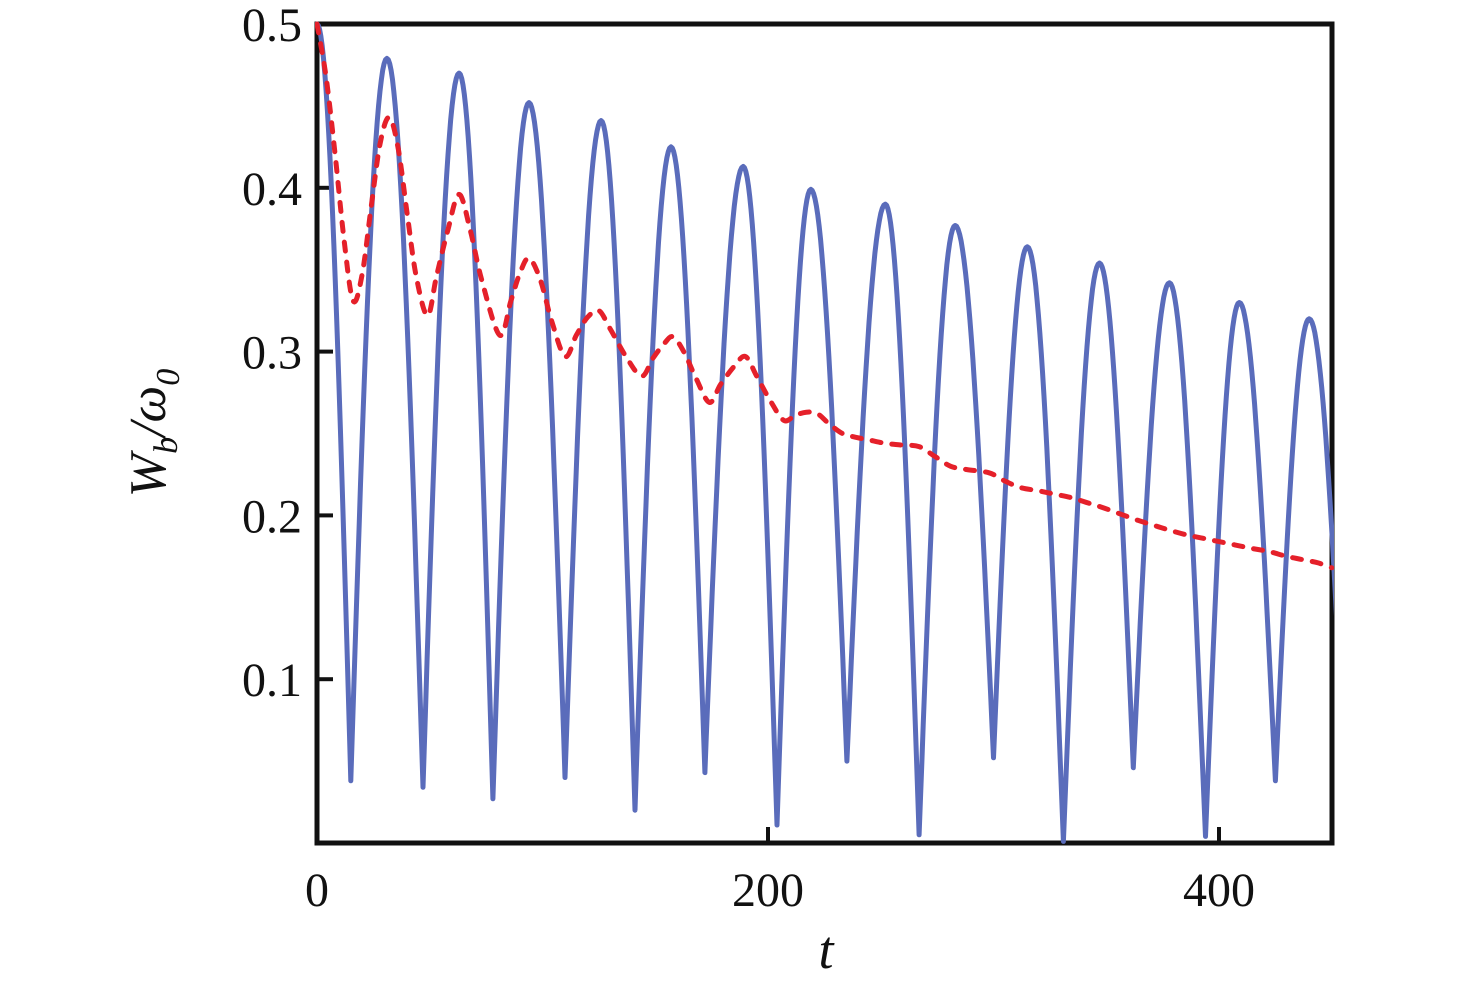 This screenshot has height=993, width=1476. I want to click on x-axis-tick-labels: 0 200 400, so click(780, 890).